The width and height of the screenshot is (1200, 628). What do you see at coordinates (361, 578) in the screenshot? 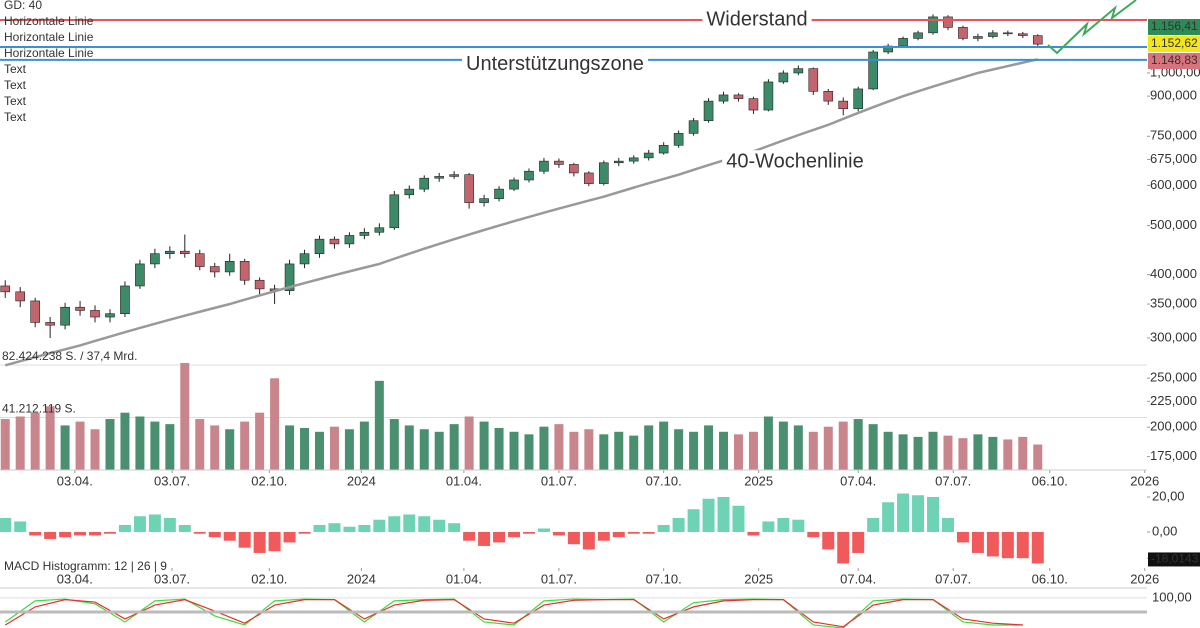
I see `x-tick-label: 2024` at bounding box center [361, 578].